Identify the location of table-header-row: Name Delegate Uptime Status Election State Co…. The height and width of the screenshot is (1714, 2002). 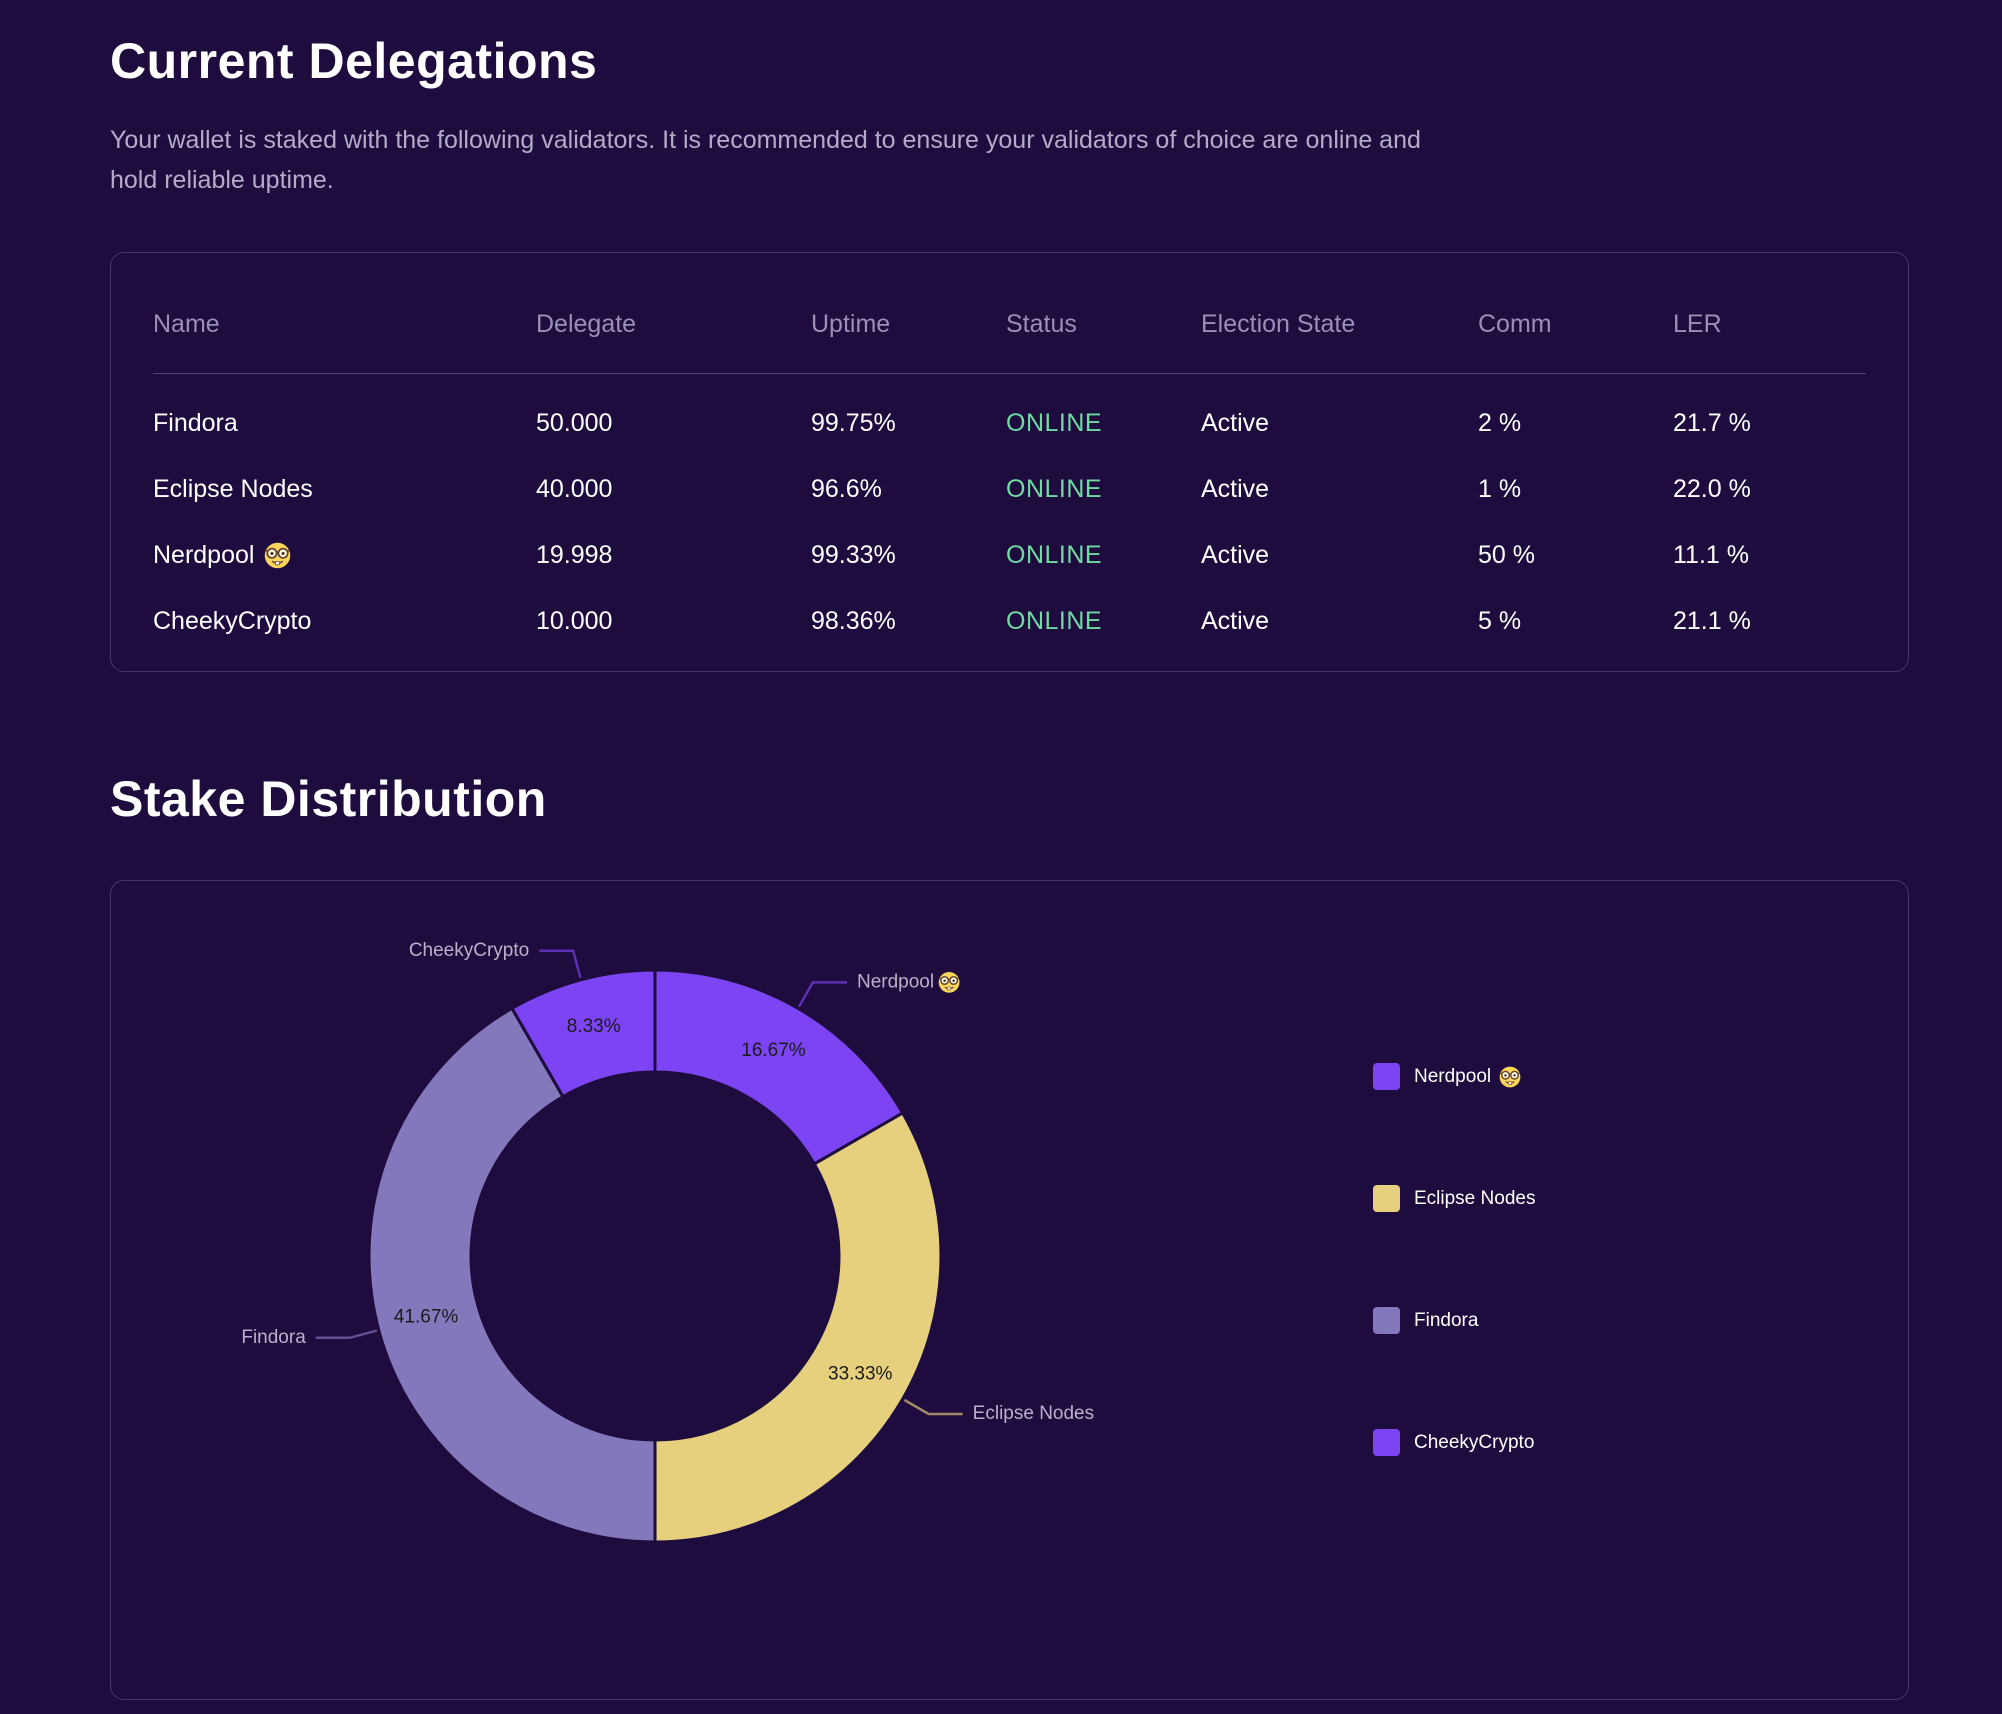
(1009, 298).